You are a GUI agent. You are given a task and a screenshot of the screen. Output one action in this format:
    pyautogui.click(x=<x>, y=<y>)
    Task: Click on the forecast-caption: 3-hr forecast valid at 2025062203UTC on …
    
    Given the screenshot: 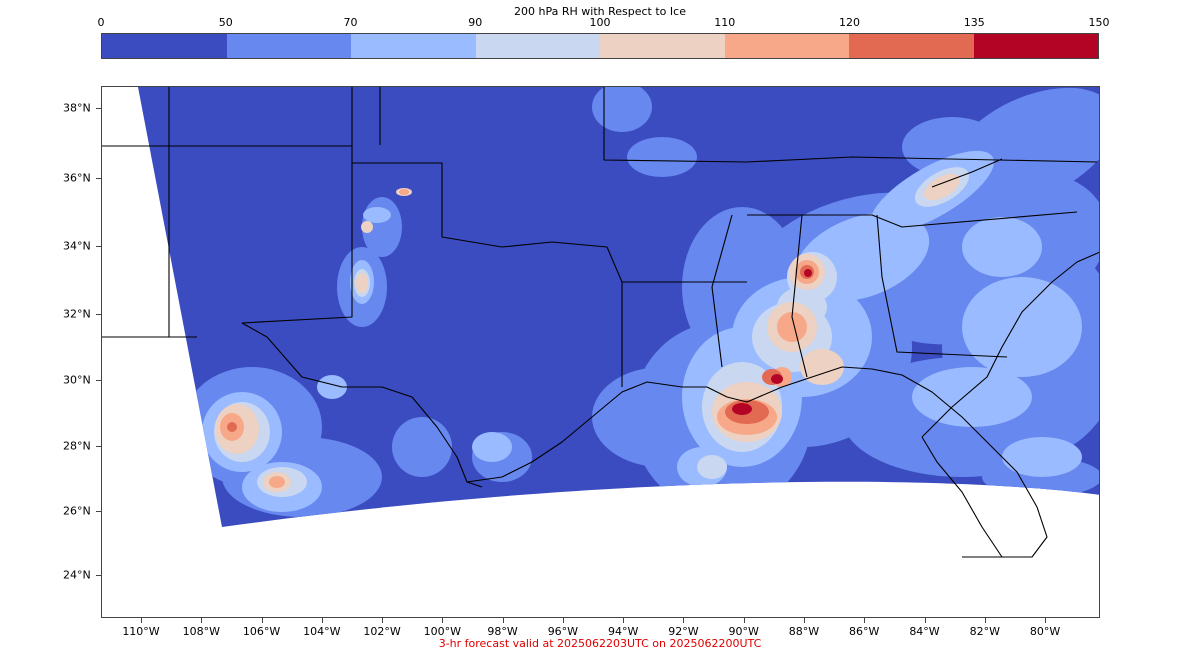 What is the action you would take?
    pyautogui.click(x=600, y=643)
    